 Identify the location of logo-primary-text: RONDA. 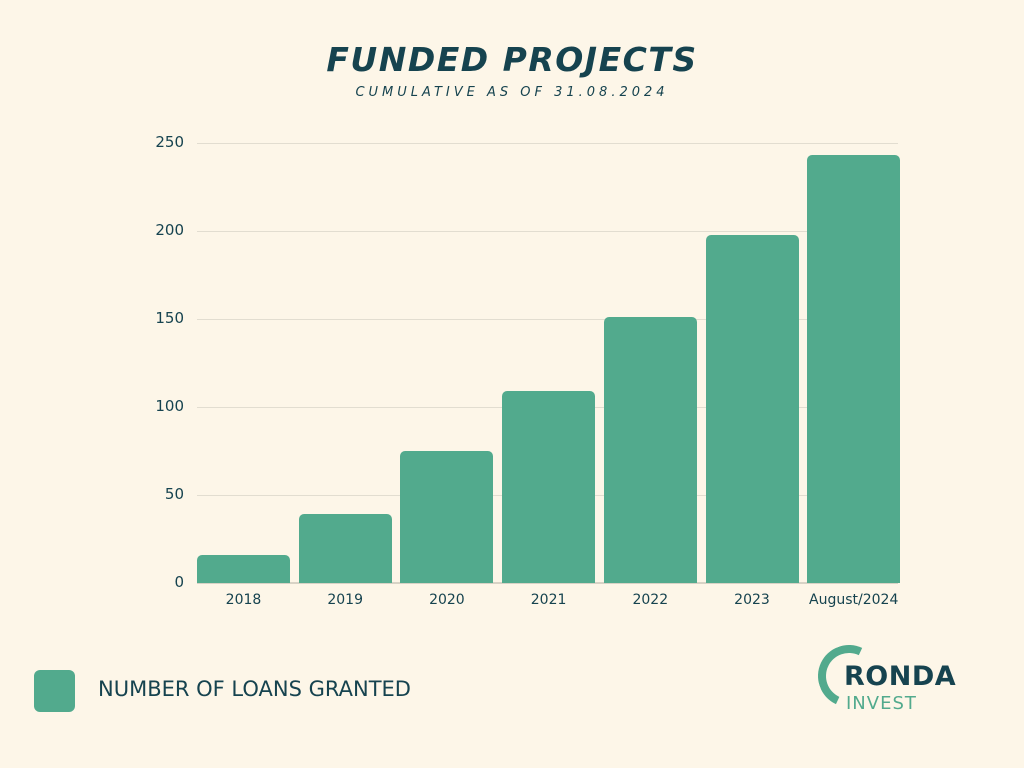
(900, 676).